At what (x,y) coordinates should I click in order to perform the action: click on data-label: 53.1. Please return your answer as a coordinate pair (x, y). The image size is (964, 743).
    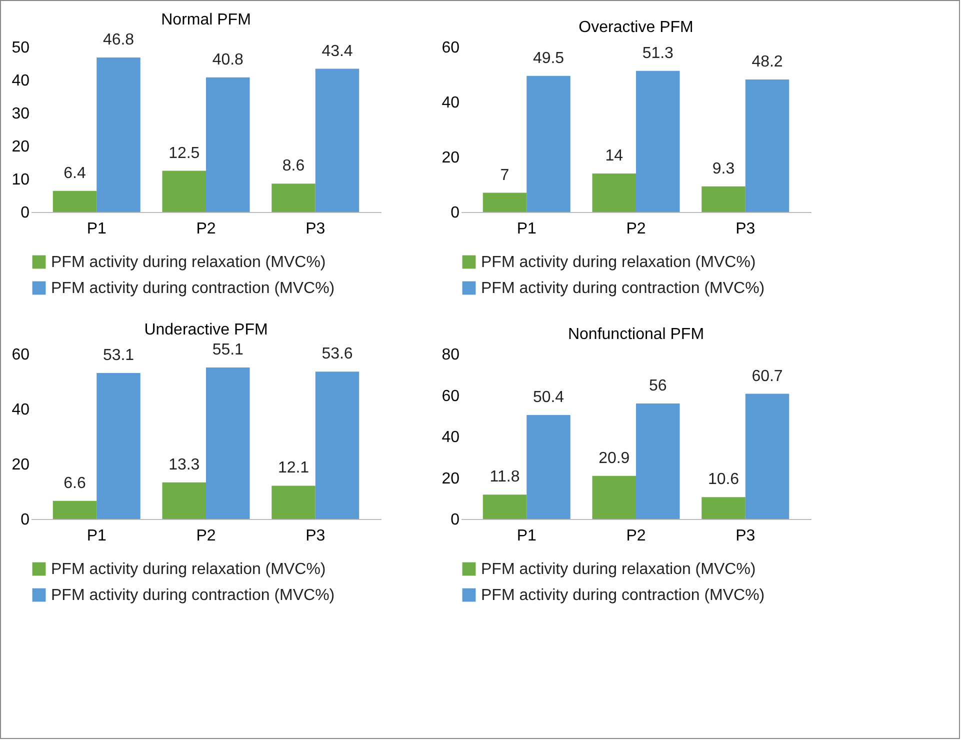
    Looking at the image, I should click on (118, 355).